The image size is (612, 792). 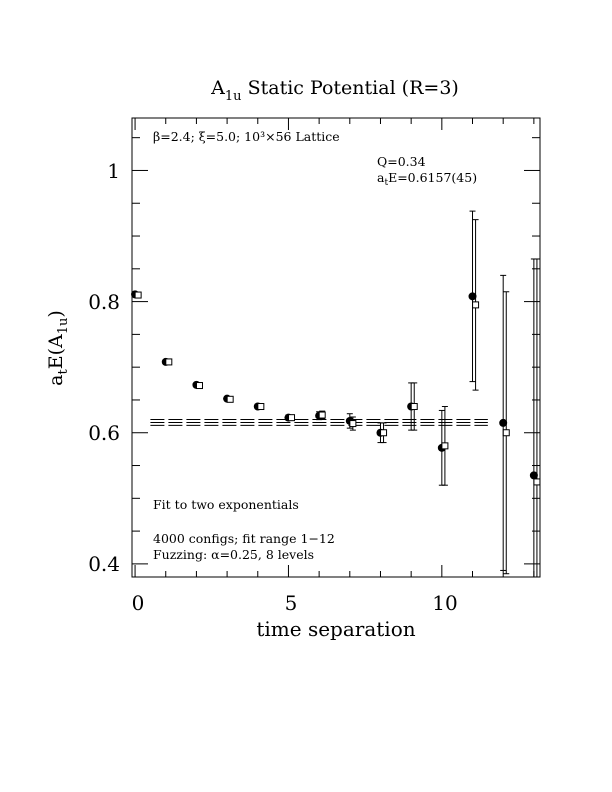 What do you see at coordinates (113, 171) in the screenshot?
I see `y-tick-label-1: 1` at bounding box center [113, 171].